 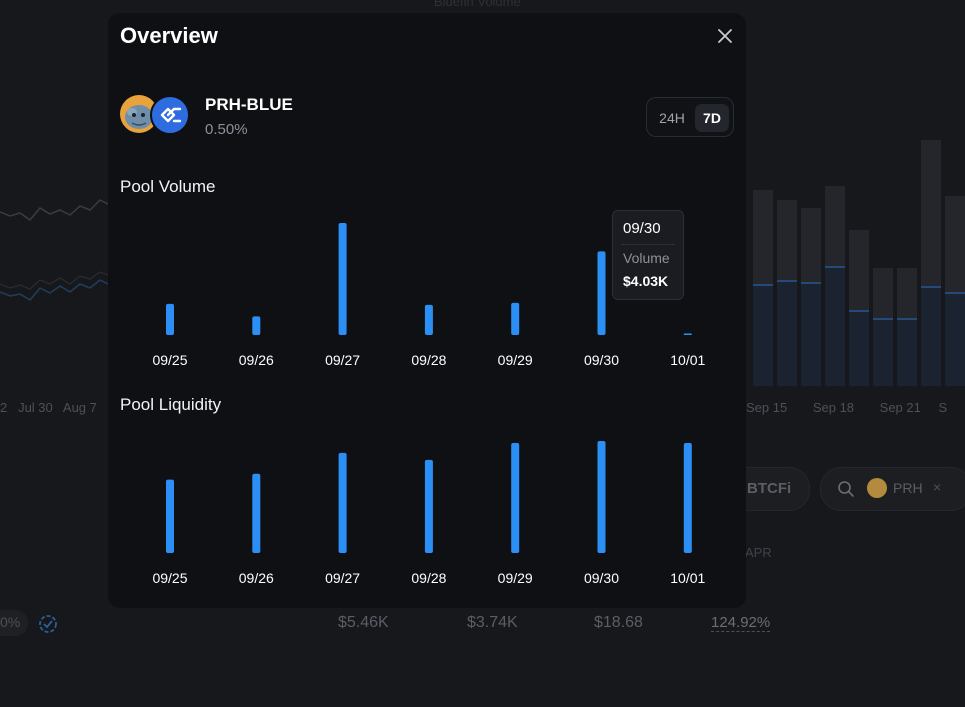 I want to click on blue-token-icon, so click(x=170, y=115).